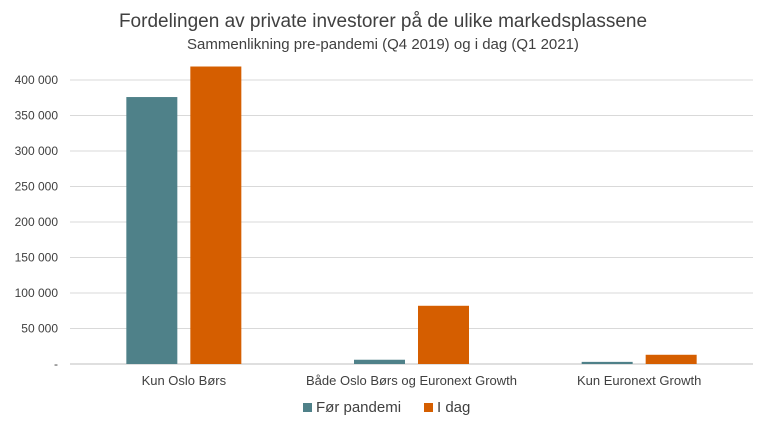 This screenshot has height=429, width=767. Describe the element at coordinates (56, 364) in the screenshot. I see `y-tick-label: -` at that location.